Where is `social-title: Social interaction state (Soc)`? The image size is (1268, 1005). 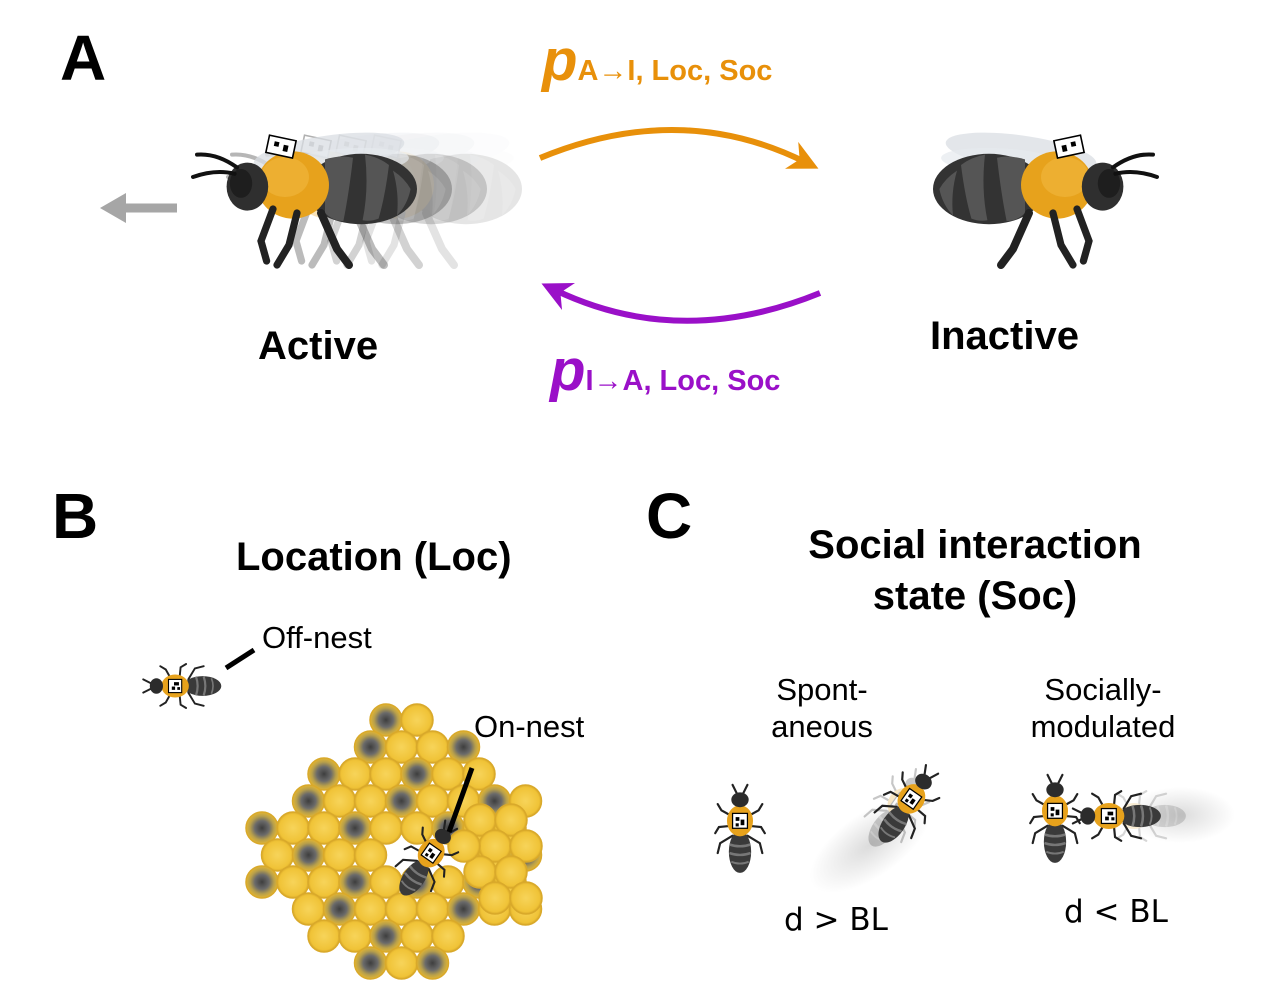 social-title: Social interaction state (Soc) is located at coordinates (975, 571).